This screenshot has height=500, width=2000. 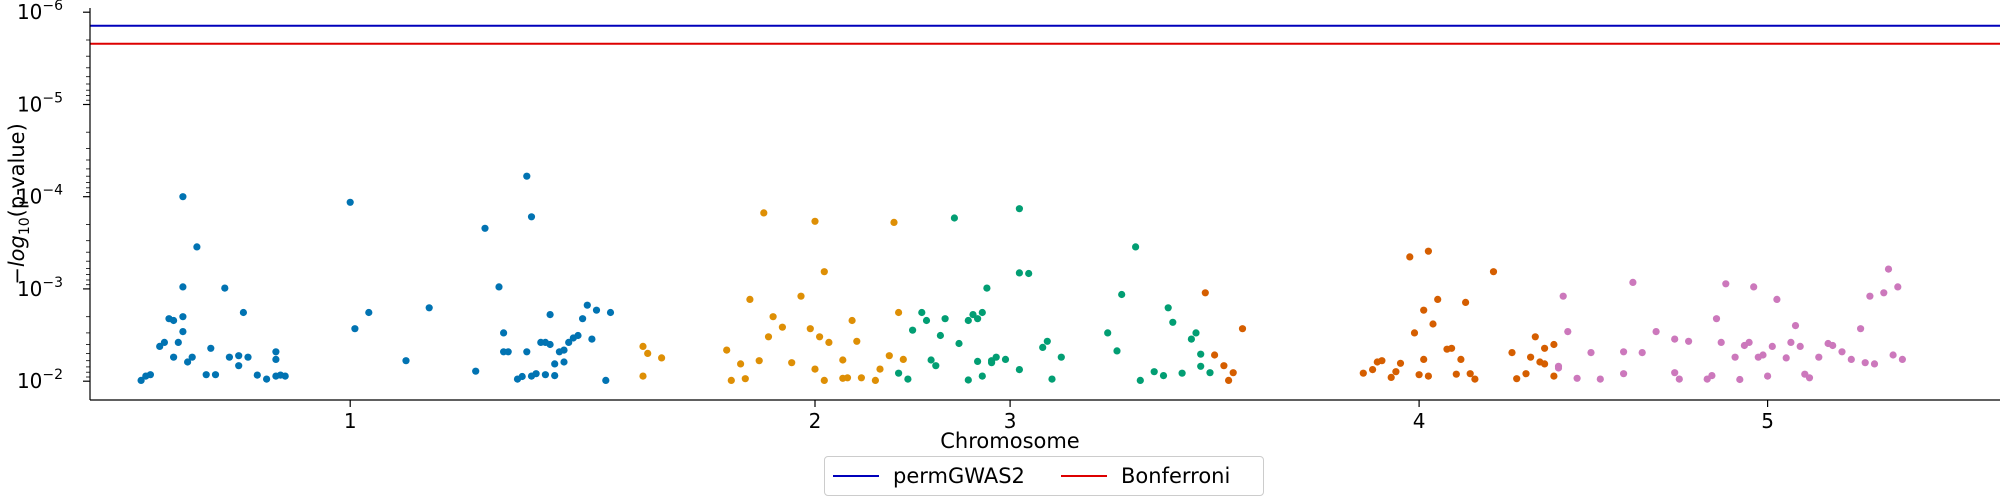 What do you see at coordinates (1044, 476) in the screenshot?
I see `legend: permGWAS2 Bonferroni` at bounding box center [1044, 476].